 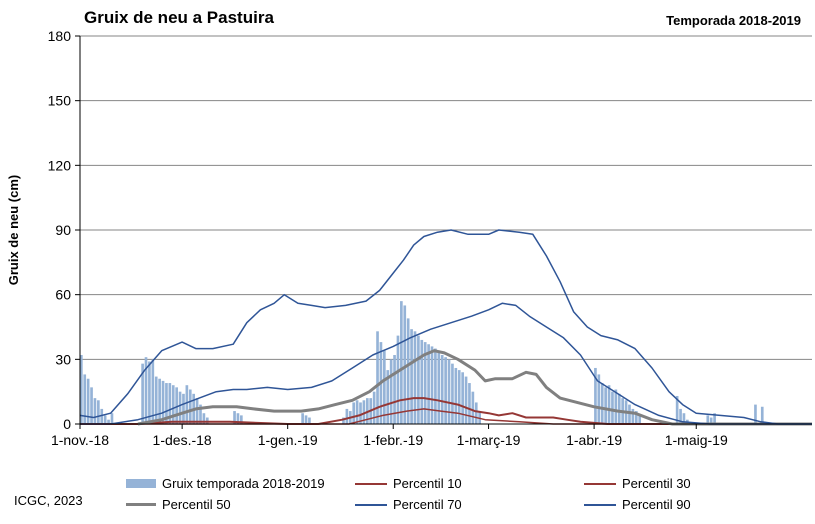 I want to click on x-tick-label: 1-abr.-19, so click(x=594, y=440).